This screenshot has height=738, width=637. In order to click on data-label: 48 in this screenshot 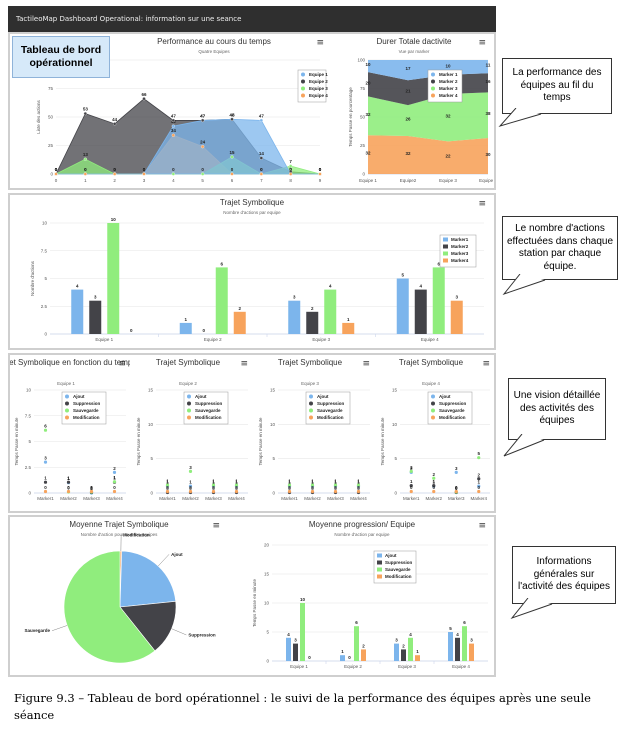, I will do `click(232, 114)`.